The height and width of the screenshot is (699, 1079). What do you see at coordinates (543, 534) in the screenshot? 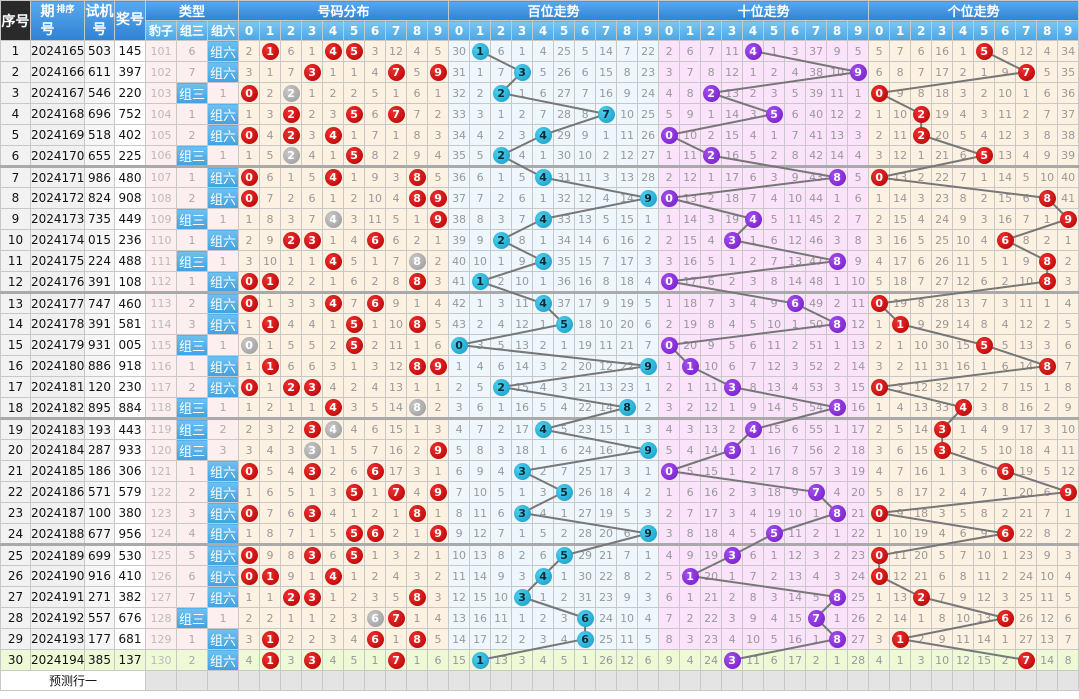
I see `bai-cell: 5` at bounding box center [543, 534].